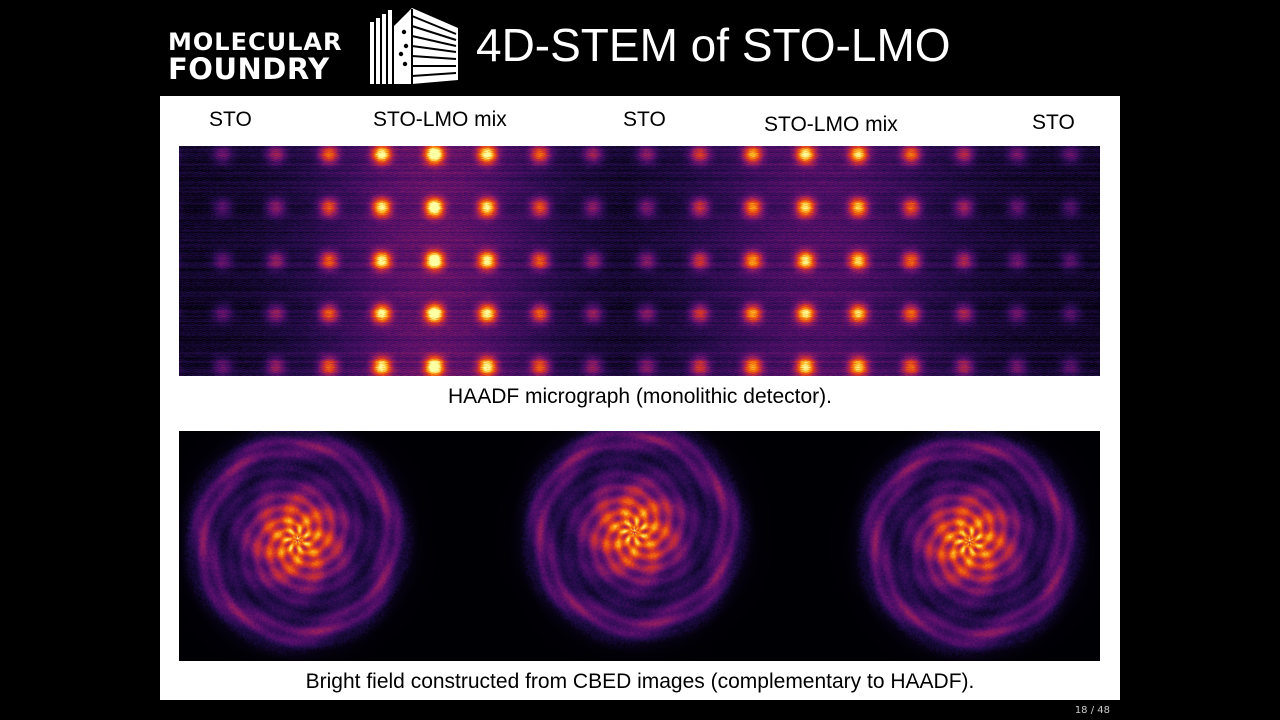 The height and width of the screenshot is (720, 1280). I want to click on region-label-mix-2: STO-LMO mix, so click(831, 124).